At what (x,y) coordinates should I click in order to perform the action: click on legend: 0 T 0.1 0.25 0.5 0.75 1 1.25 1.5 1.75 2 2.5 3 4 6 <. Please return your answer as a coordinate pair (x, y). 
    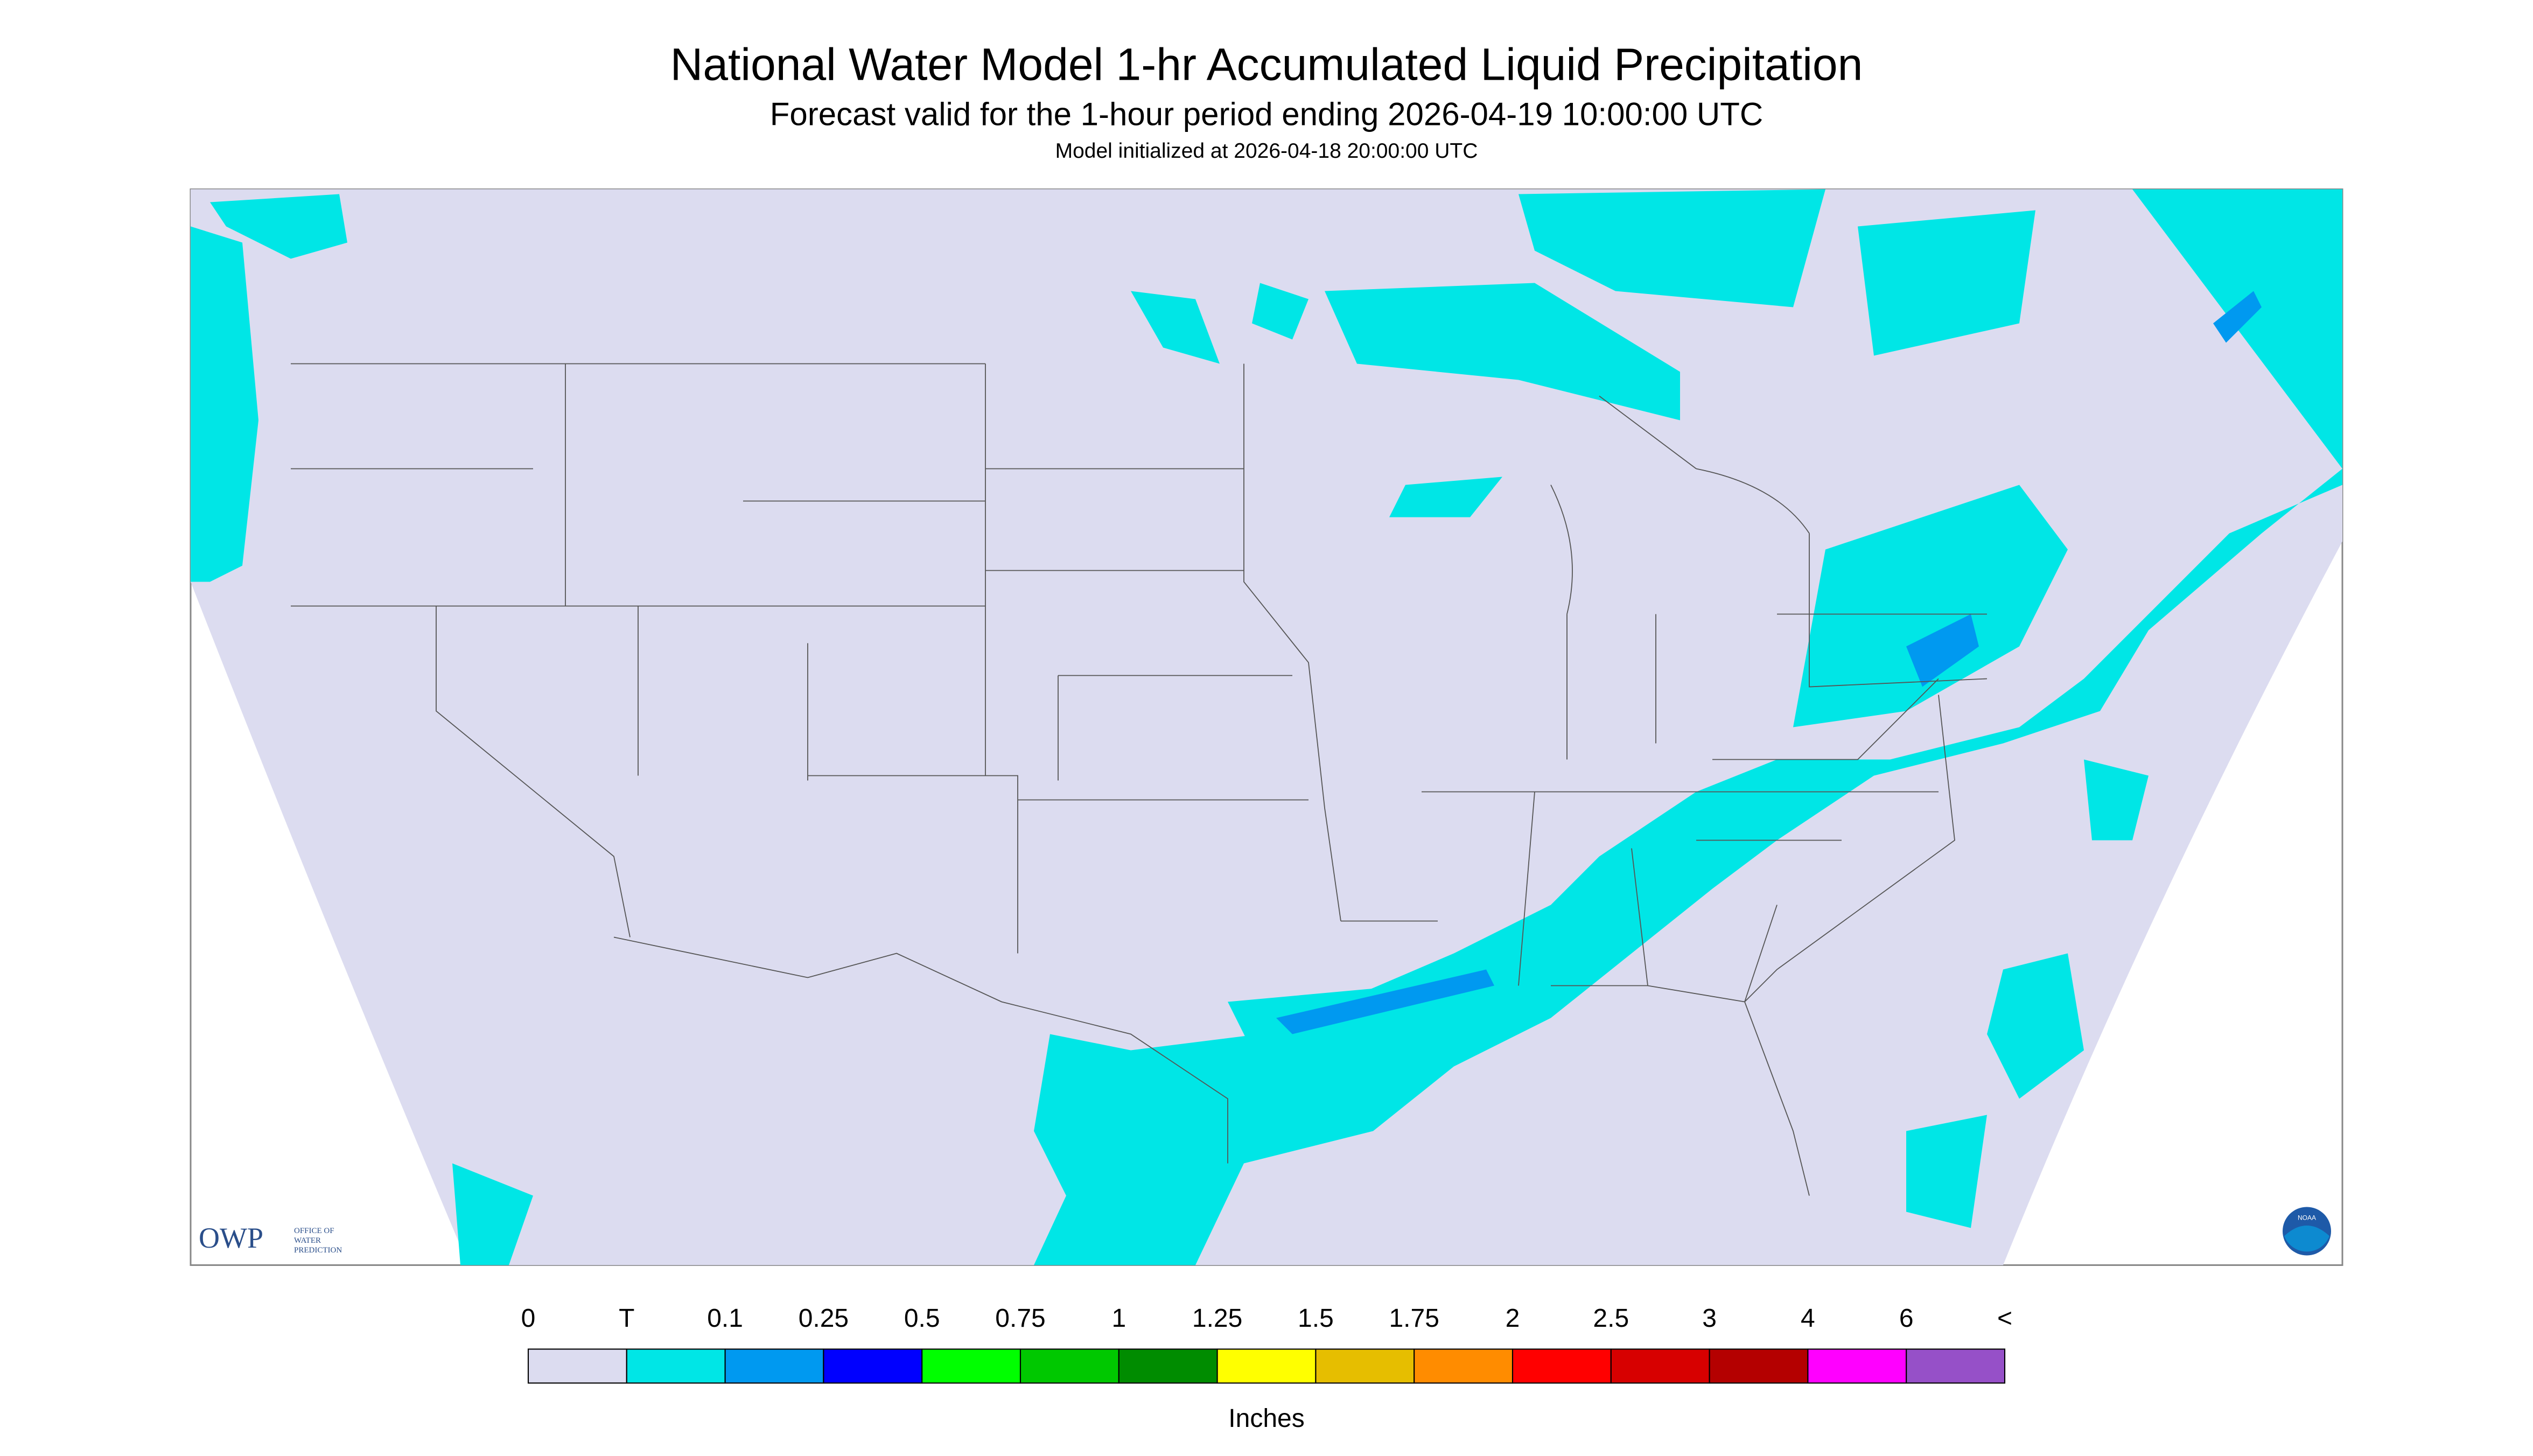
    Looking at the image, I should click on (1266, 1344).